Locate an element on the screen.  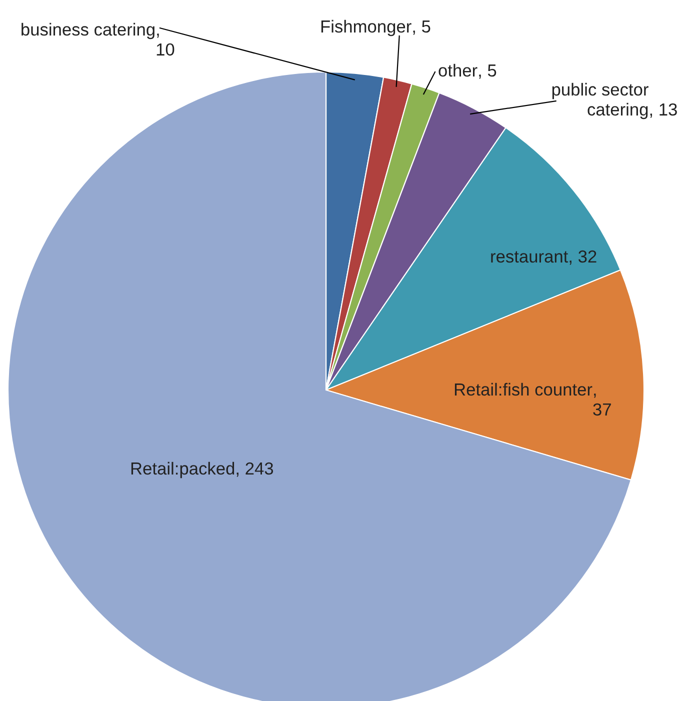
slice-label: restaurant is located at coordinates (529, 257).